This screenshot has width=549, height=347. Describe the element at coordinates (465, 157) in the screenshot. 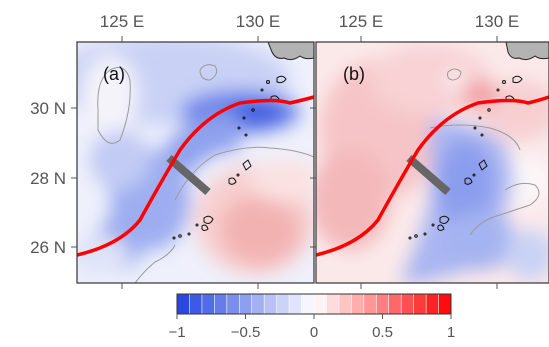

I see `islands-b` at that location.